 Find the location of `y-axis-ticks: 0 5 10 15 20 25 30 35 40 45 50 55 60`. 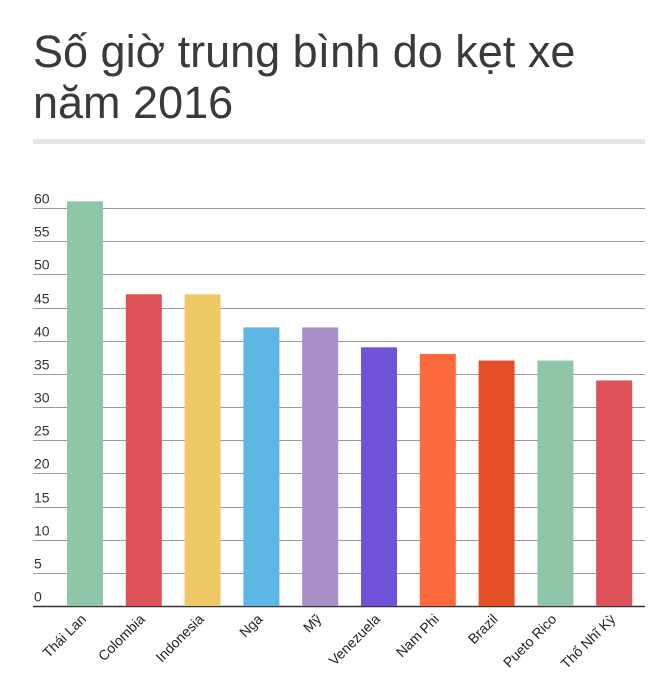

y-axis-ticks: 0 5 10 15 20 25 30 35 40 45 50 55 60 is located at coordinates (42, 398).